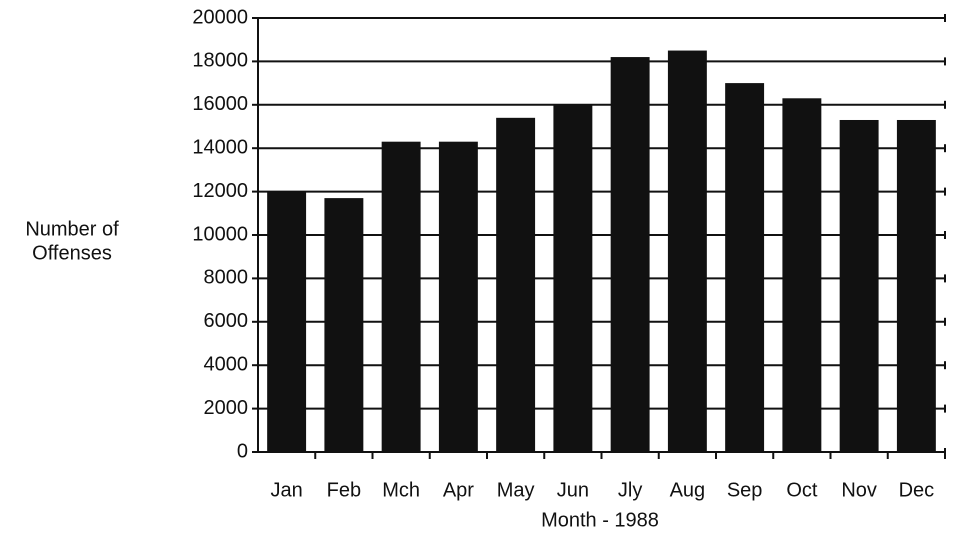 The width and height of the screenshot is (960, 543). What do you see at coordinates (220, 191) in the screenshot?
I see `y-tick-label: 12000` at bounding box center [220, 191].